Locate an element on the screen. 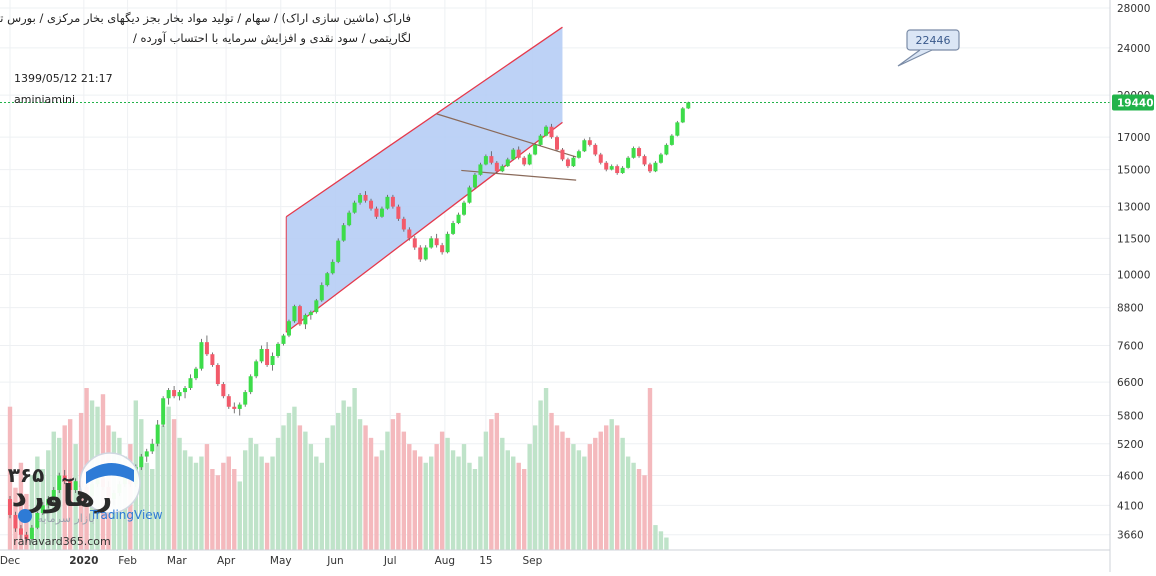  chart-datetime: 1399/05/12 21:17 is located at coordinates (63, 78).